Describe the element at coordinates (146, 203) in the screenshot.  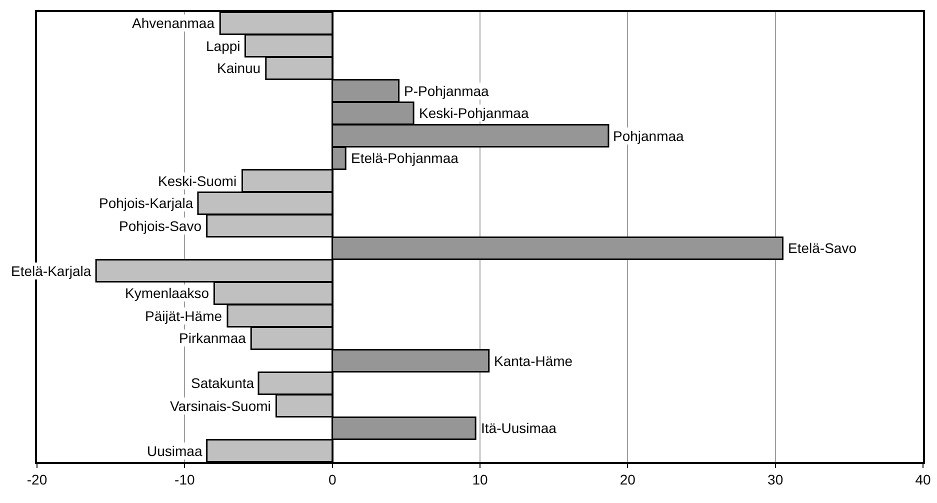
I see `y-tick-label: Pohjois-Karjala` at that location.